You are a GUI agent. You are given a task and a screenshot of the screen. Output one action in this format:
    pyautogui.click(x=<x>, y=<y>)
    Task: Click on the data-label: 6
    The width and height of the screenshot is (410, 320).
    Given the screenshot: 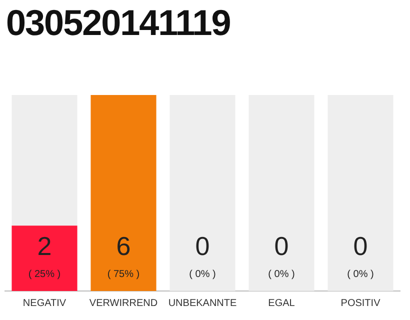 What is the action you would take?
    pyautogui.click(x=123, y=246)
    